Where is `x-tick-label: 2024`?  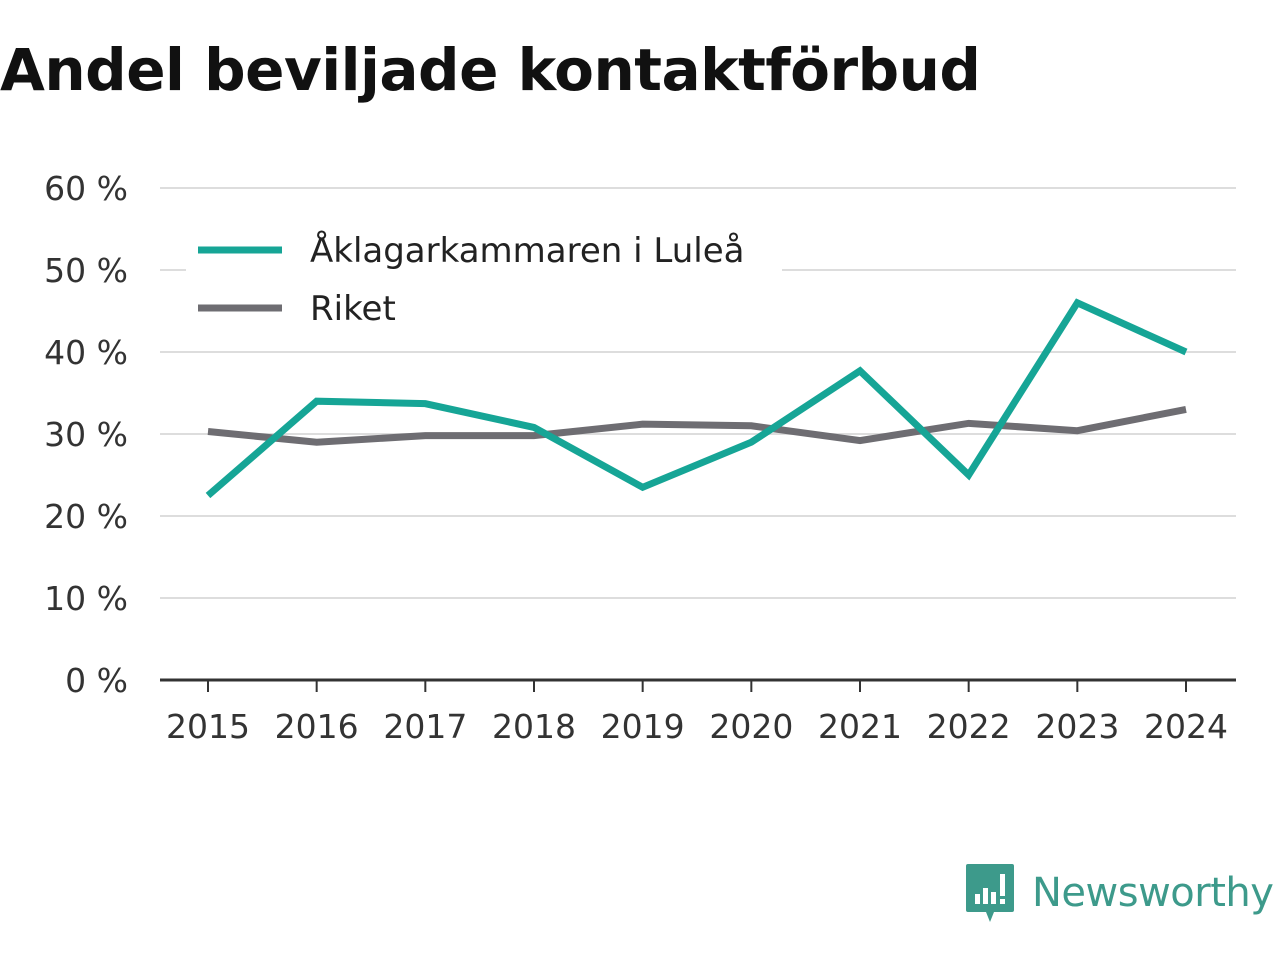 x-tick-label: 2024 is located at coordinates (1186, 726).